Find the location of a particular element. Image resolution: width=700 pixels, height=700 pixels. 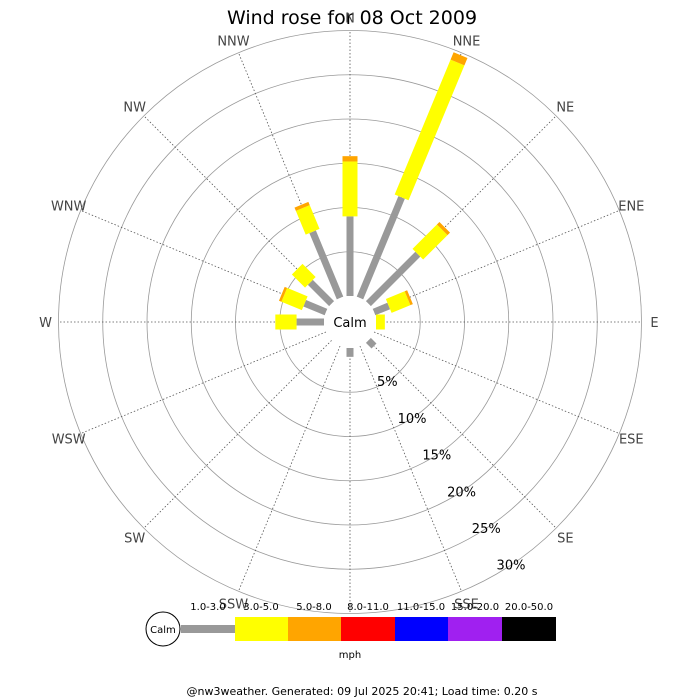

calm-circle is located at coordinates (350, 322).